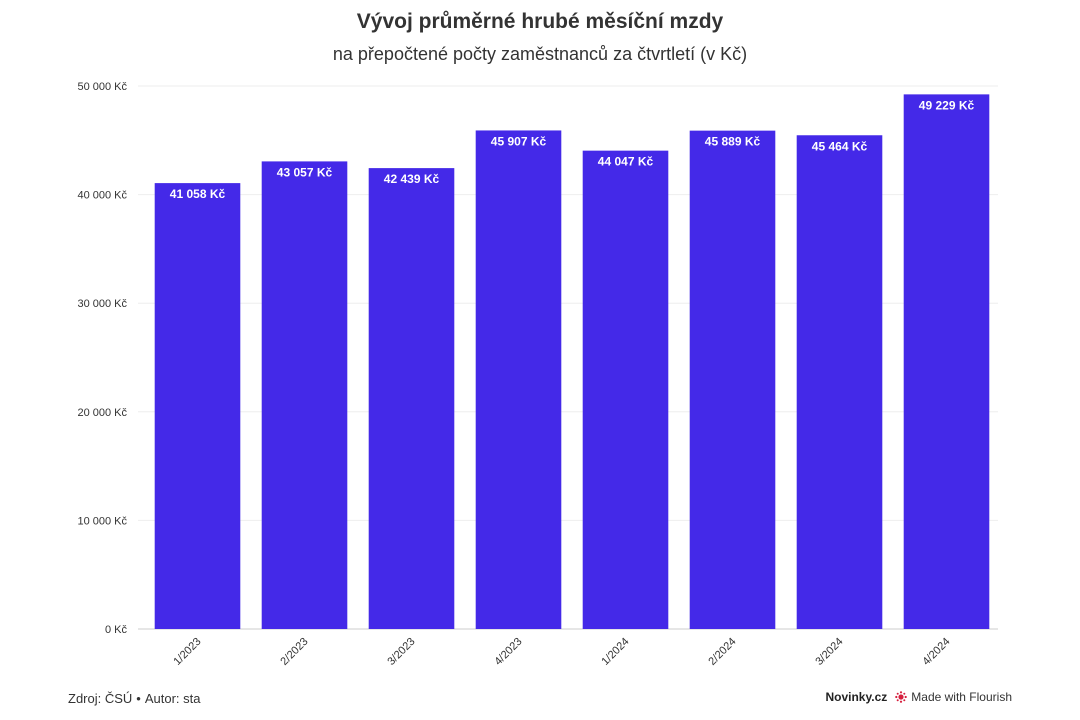 Image resolution: width=1080 pixels, height=720 pixels. Describe the element at coordinates (722, 652) in the screenshot. I see `x-tick-label: 2/2024` at that location.